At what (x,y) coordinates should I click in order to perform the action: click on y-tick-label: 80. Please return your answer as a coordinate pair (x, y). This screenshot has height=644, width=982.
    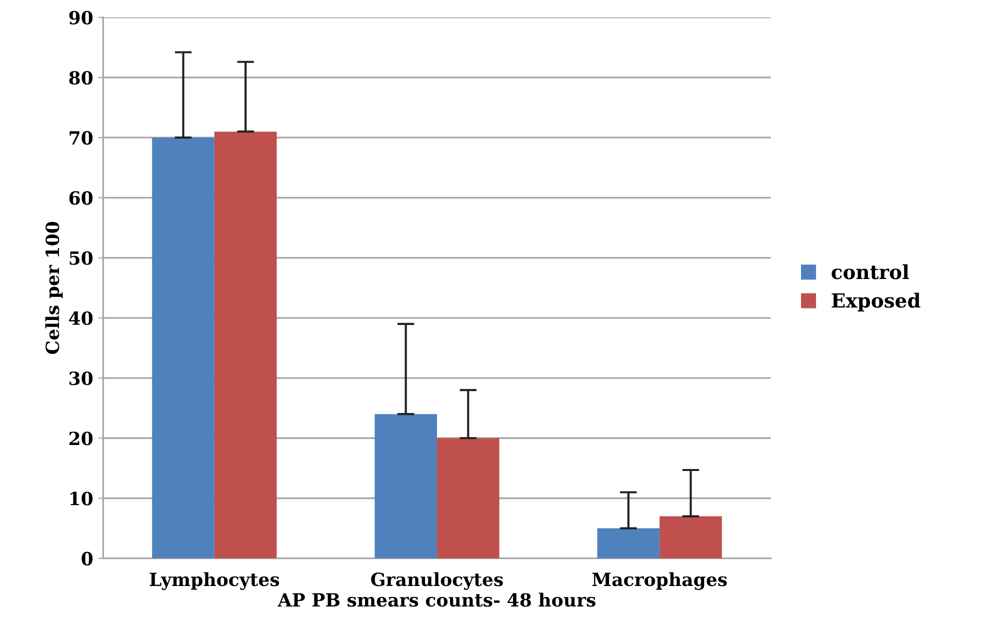
    Looking at the image, I should click on (81, 77).